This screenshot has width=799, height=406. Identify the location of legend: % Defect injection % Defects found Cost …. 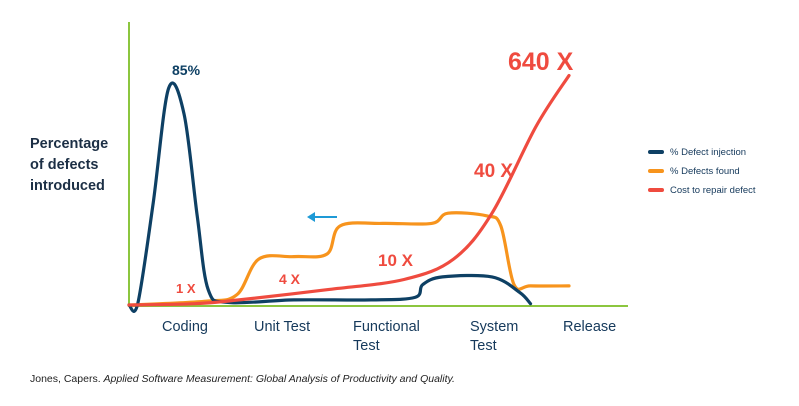
(702, 171).